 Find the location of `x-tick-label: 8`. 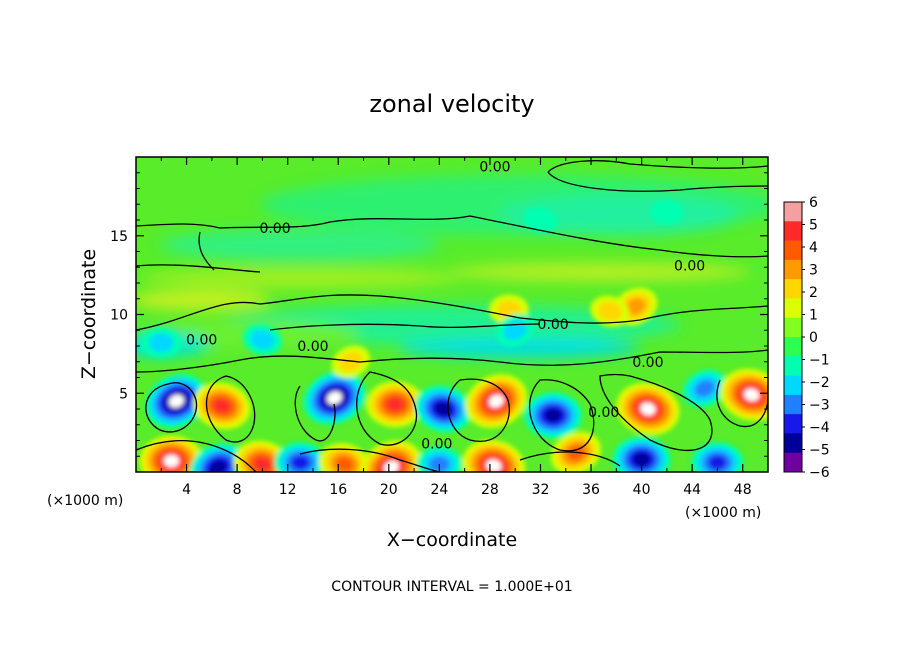

x-tick-label: 8 is located at coordinates (237, 490).